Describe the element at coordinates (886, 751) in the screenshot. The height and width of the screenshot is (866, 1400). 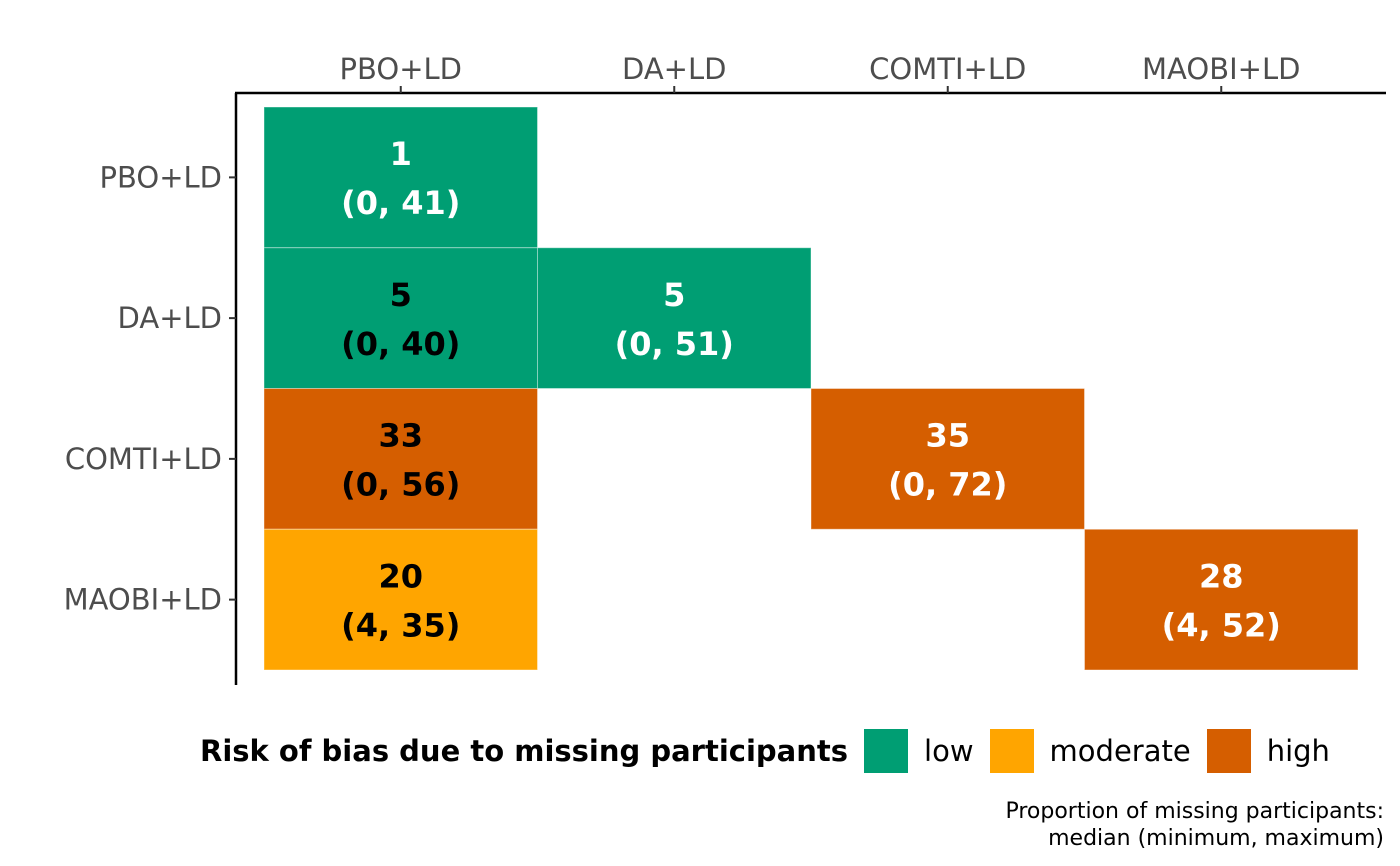
I see `legend-swatch-low` at that location.